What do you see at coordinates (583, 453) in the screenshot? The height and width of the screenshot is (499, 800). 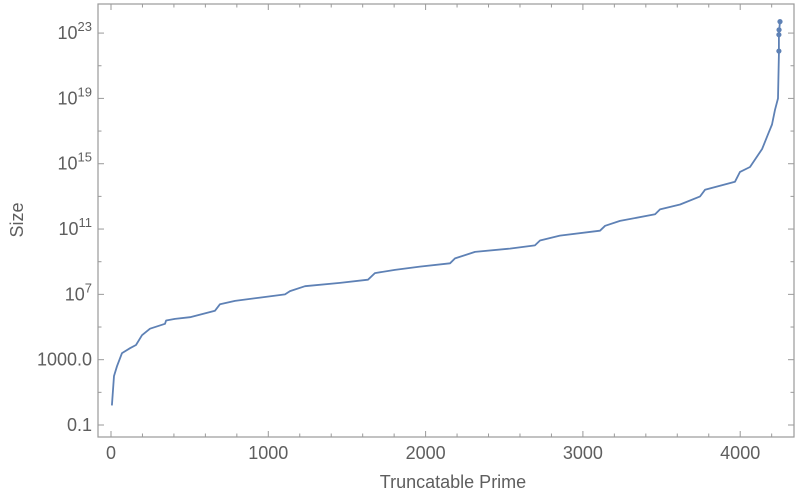 I see `x-tick-label: 3000` at bounding box center [583, 453].